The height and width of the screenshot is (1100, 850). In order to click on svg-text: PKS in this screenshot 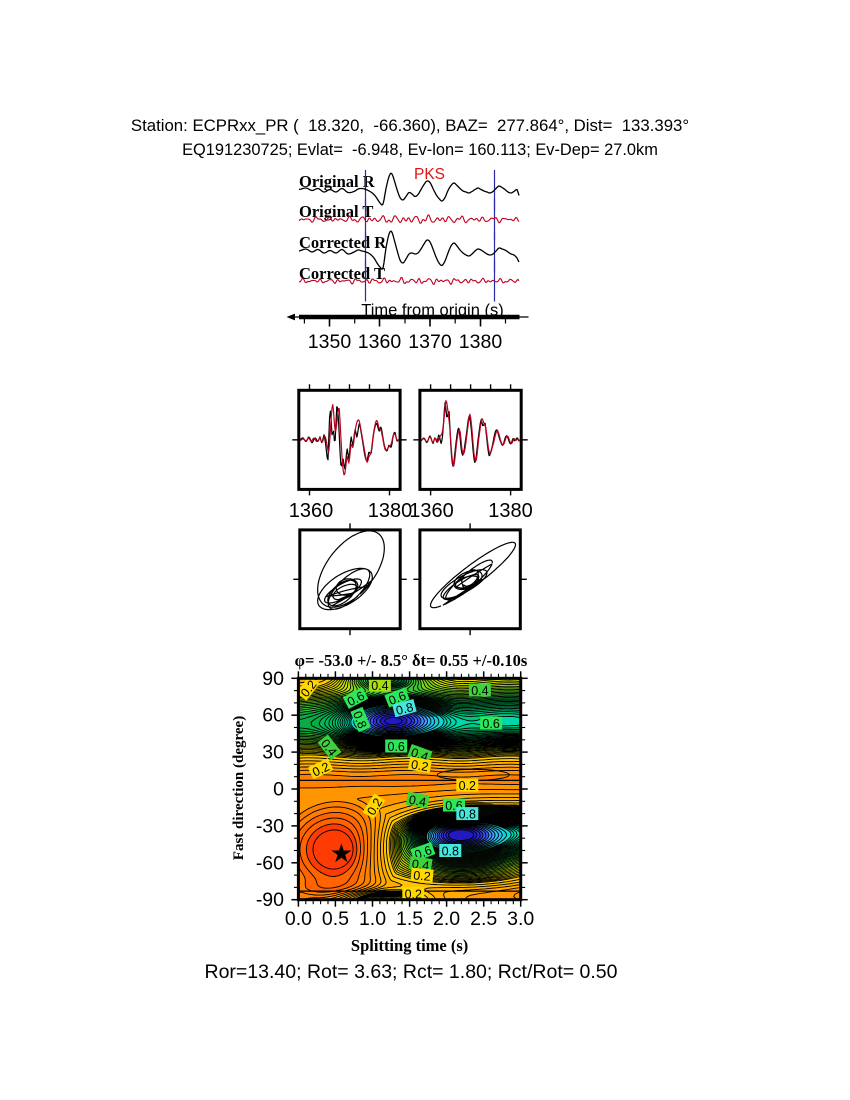, I will do `click(429, 174)`.